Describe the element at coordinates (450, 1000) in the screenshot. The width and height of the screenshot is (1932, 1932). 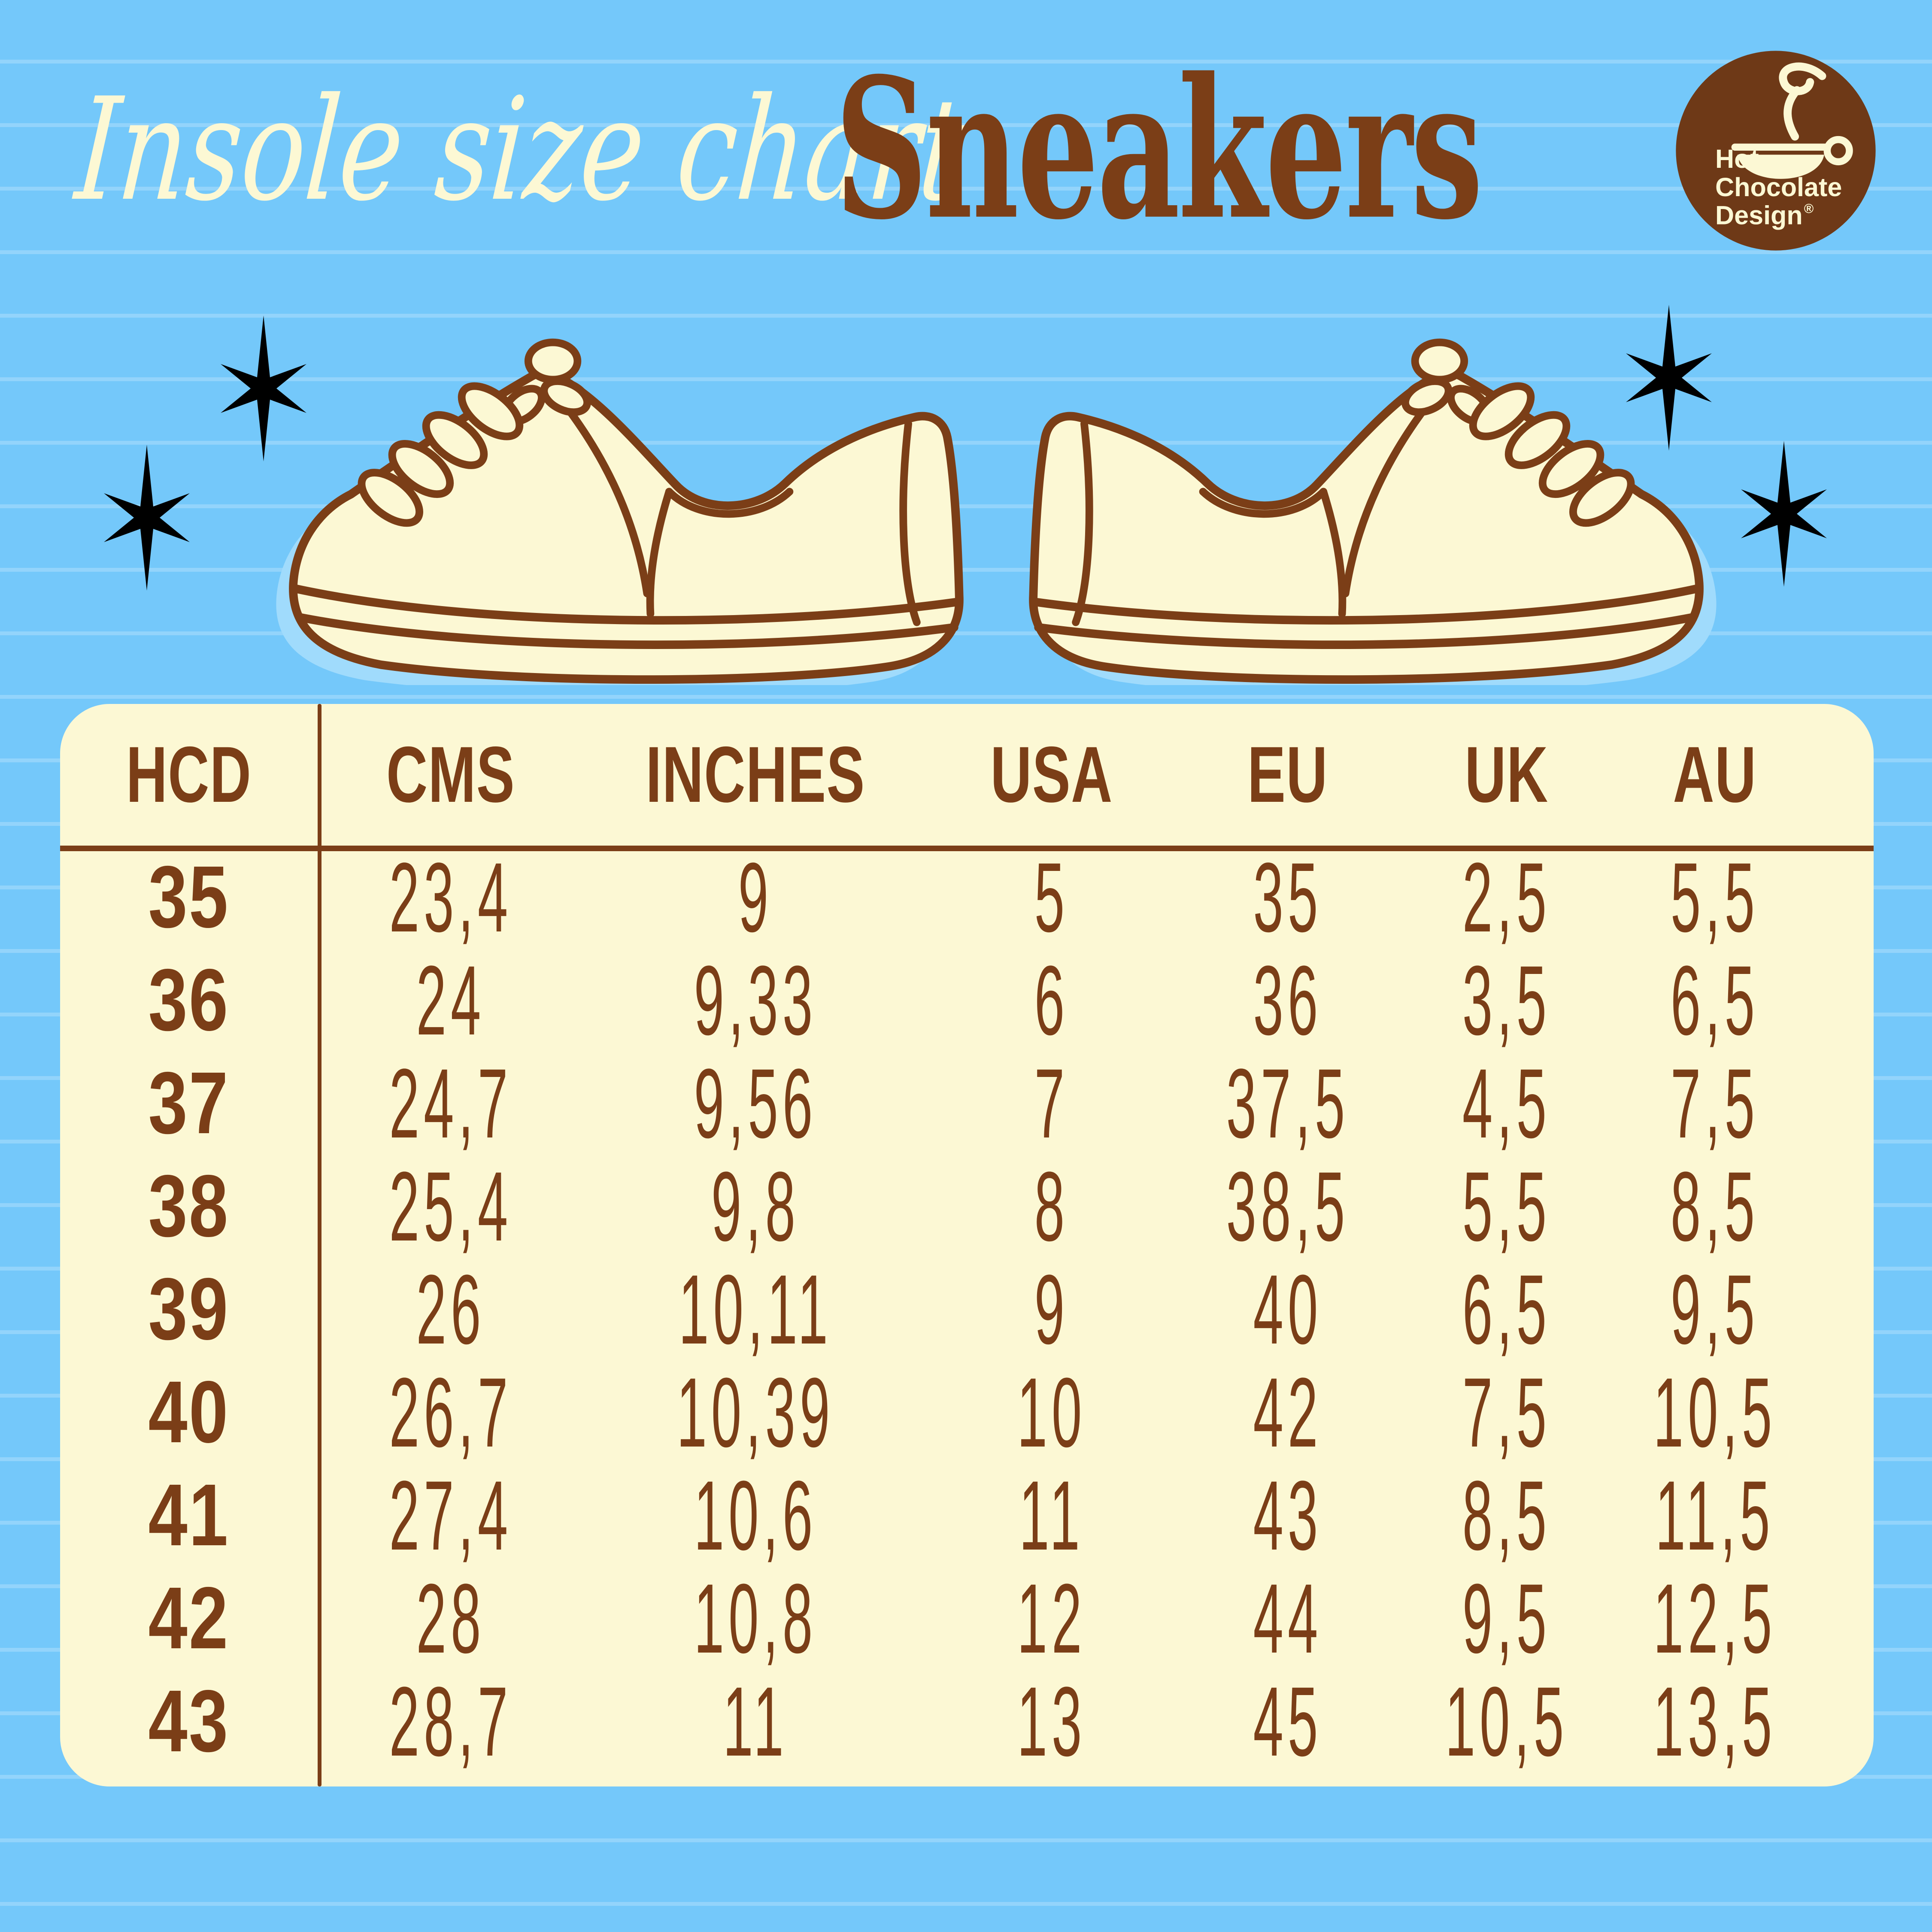
I see `cell-cms: 24` at that location.